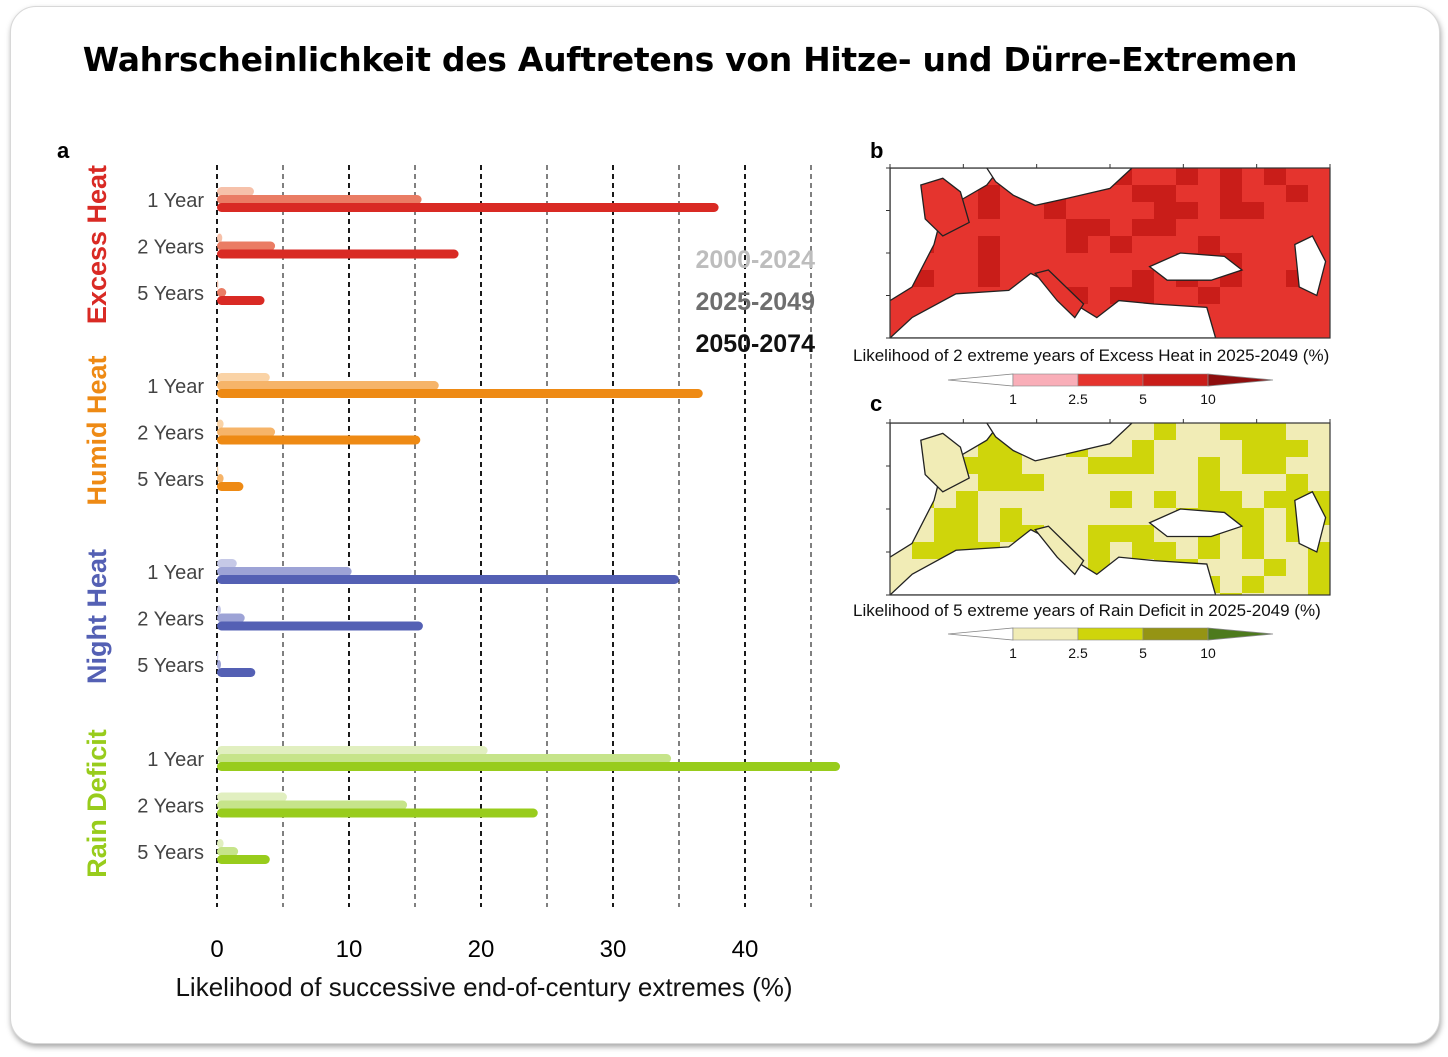 The width and height of the screenshot is (1448, 1057). Describe the element at coordinates (980, 634) in the screenshot. I see `colorbar-extension-low` at that location.